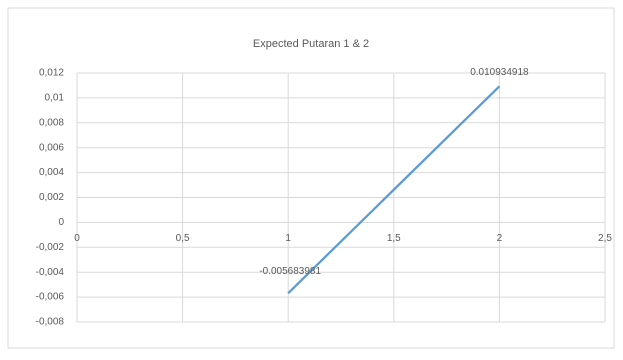 The width and height of the screenshot is (623, 360). Describe the element at coordinates (311, 44) in the screenshot. I see `chart-title: Expected Putaran 1 & 2` at that location.